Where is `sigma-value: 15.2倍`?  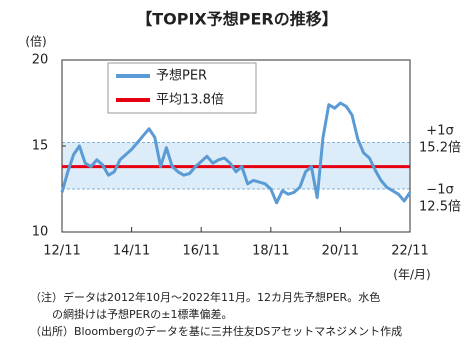 sigma-value: 15.2倍 is located at coordinates (440, 148).